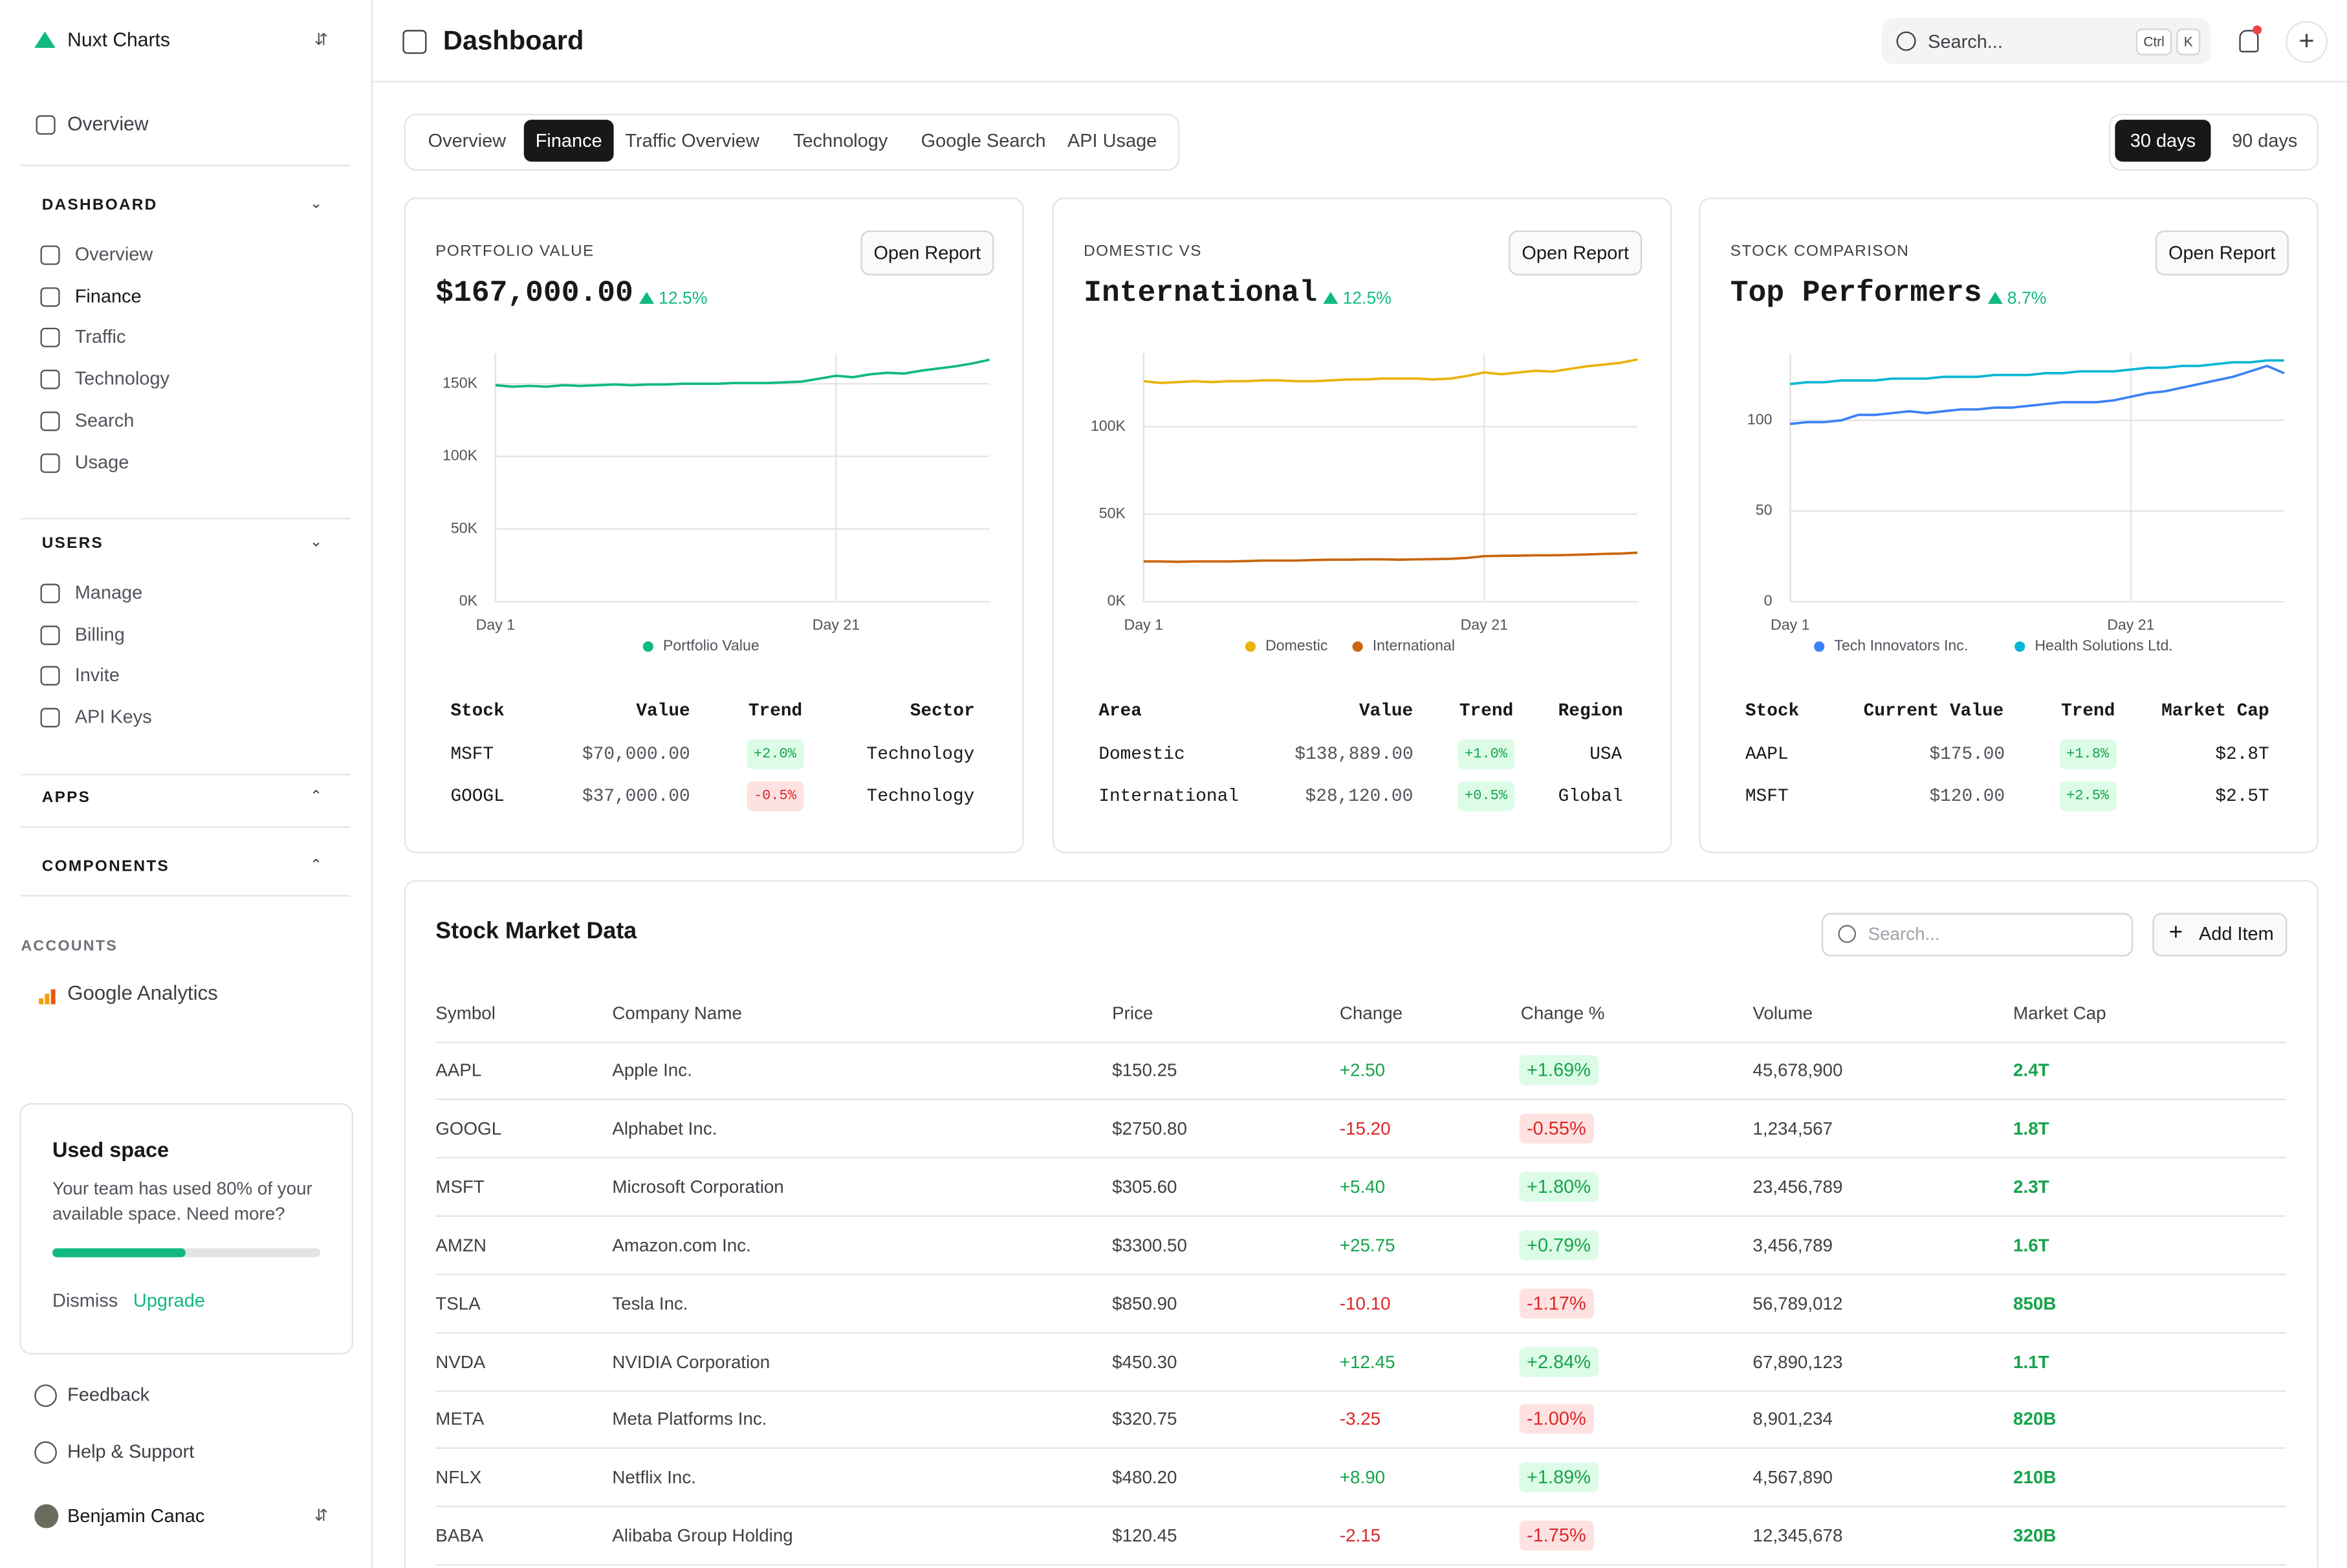 This screenshot has width=2347, height=1568. What do you see at coordinates (108, 296) in the screenshot?
I see `nav-item: Finance` at bounding box center [108, 296].